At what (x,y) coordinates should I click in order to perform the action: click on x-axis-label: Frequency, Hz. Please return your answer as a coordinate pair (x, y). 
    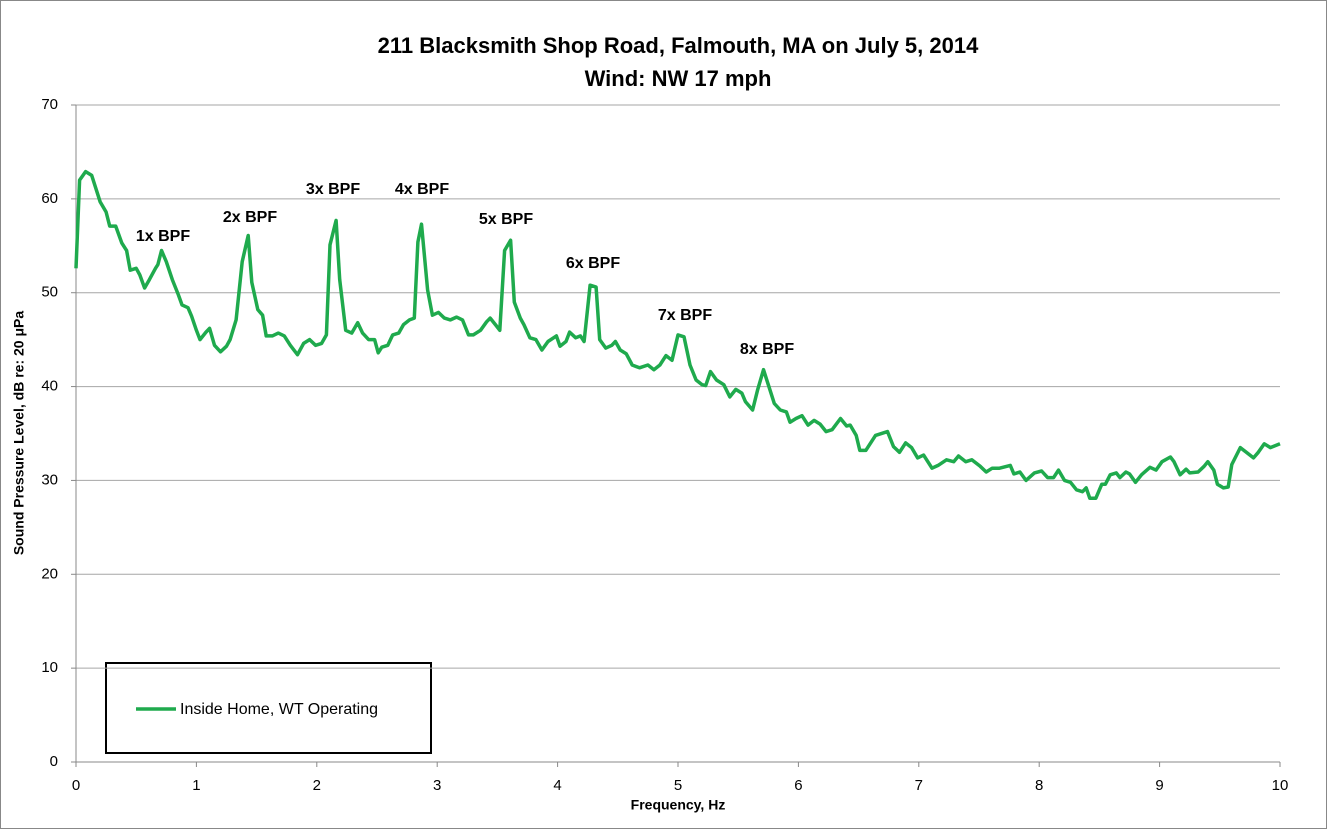
    Looking at the image, I should click on (678, 805).